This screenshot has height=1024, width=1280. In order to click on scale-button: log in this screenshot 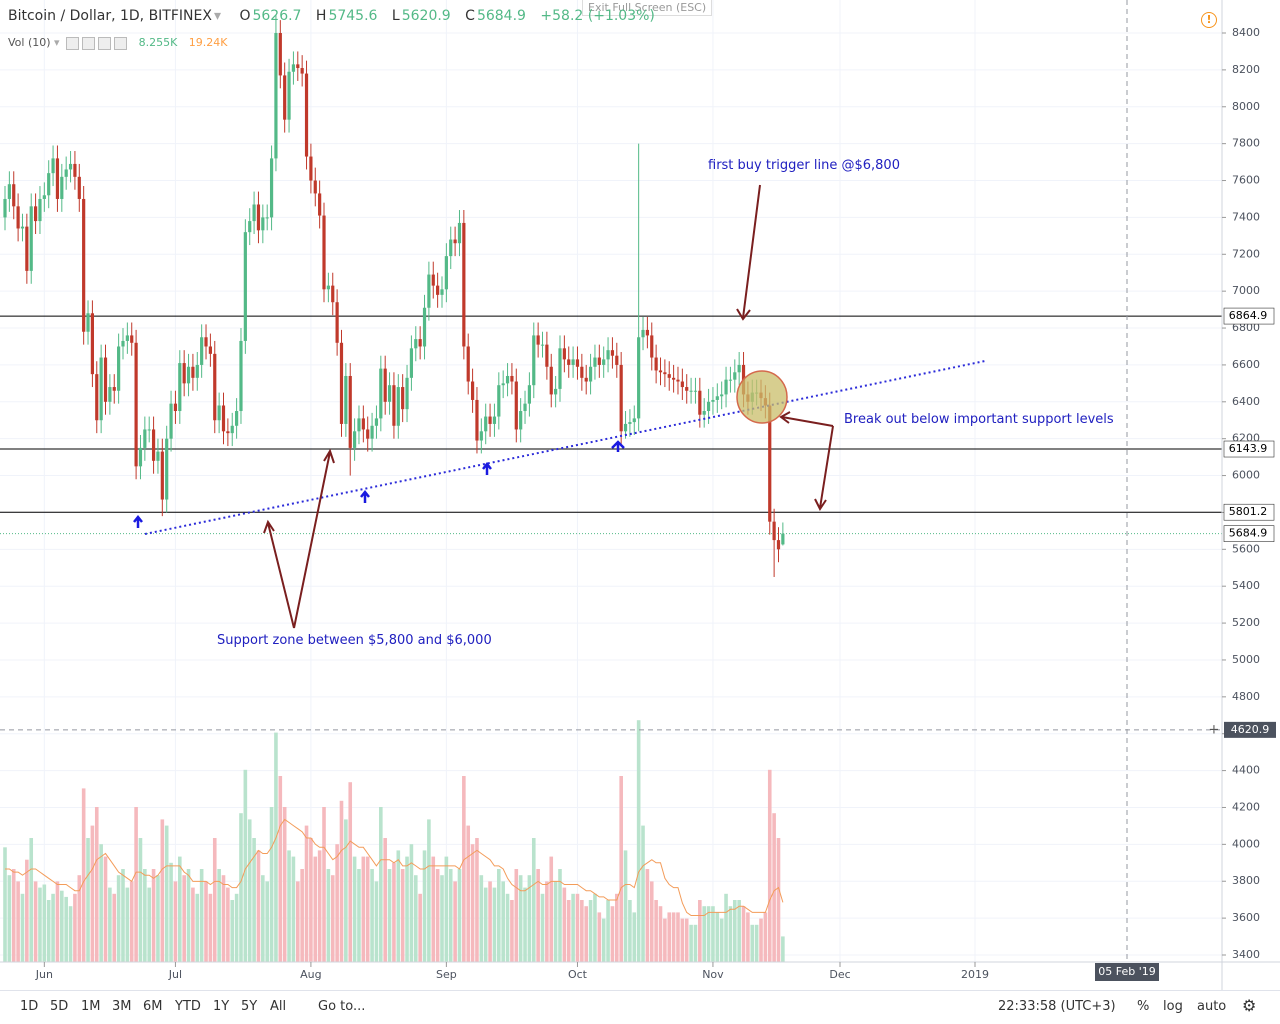, I will do `click(1173, 1006)`.